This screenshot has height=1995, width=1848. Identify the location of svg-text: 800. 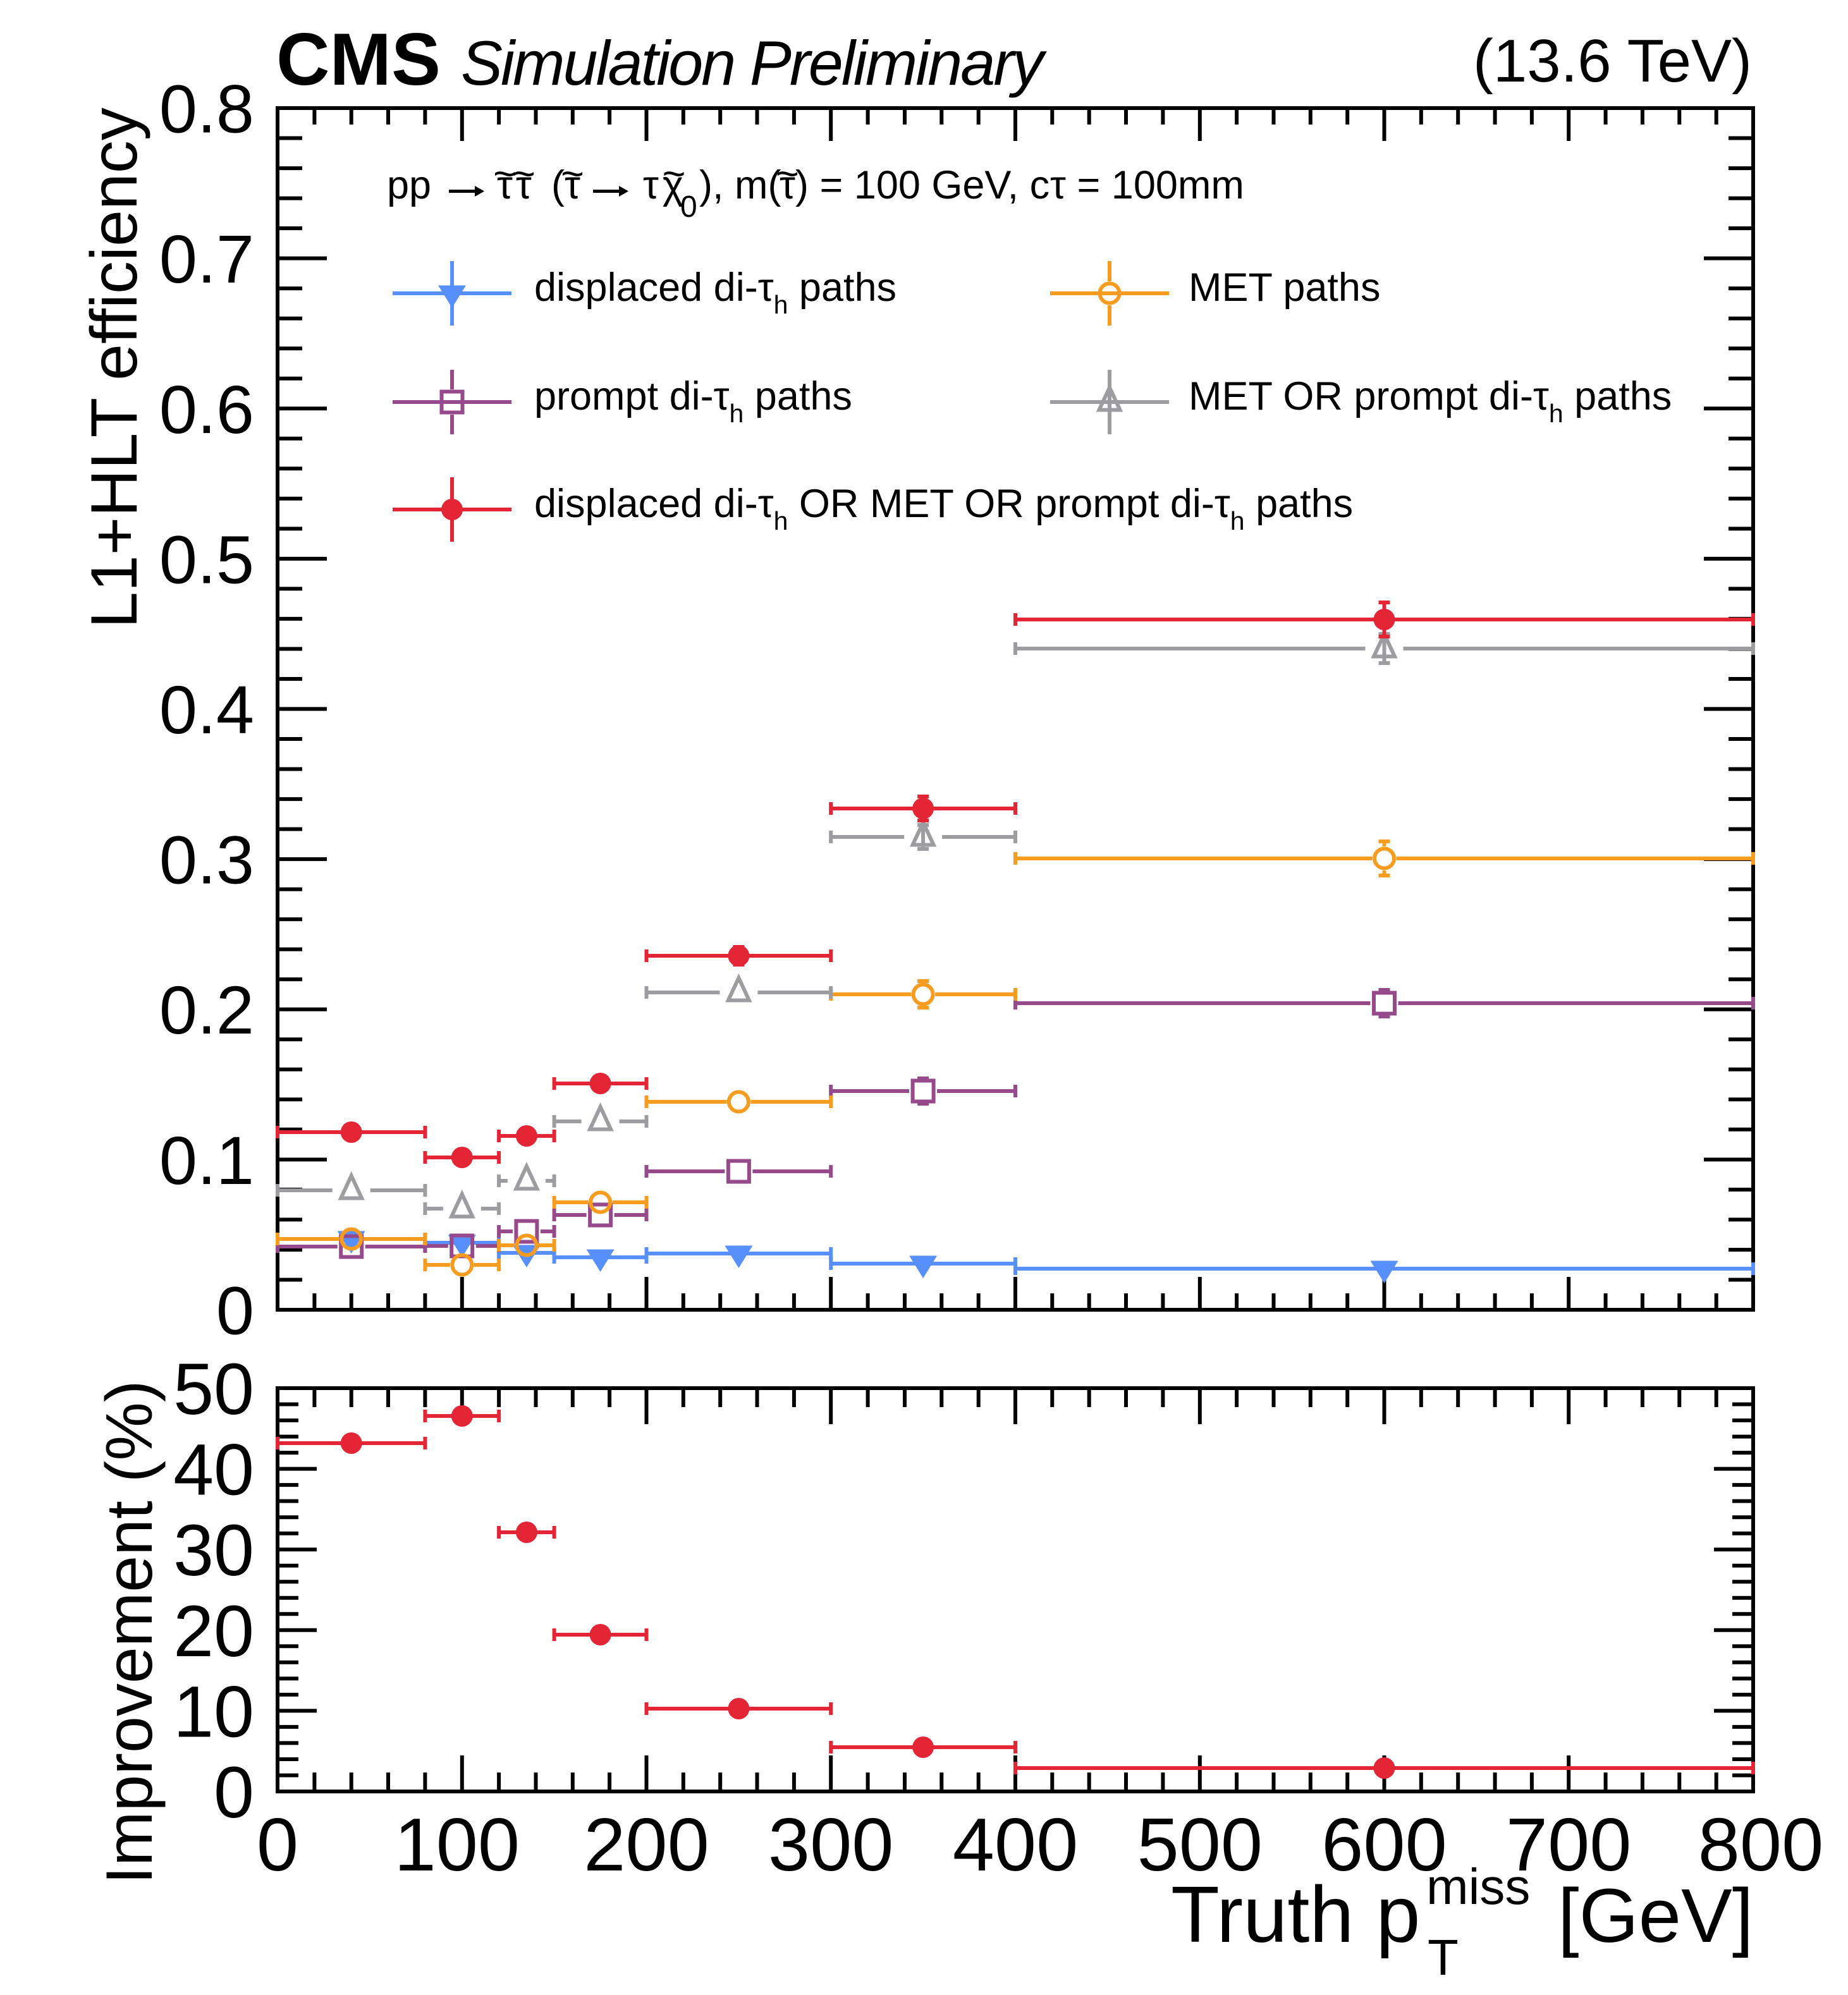
(1761, 1845).